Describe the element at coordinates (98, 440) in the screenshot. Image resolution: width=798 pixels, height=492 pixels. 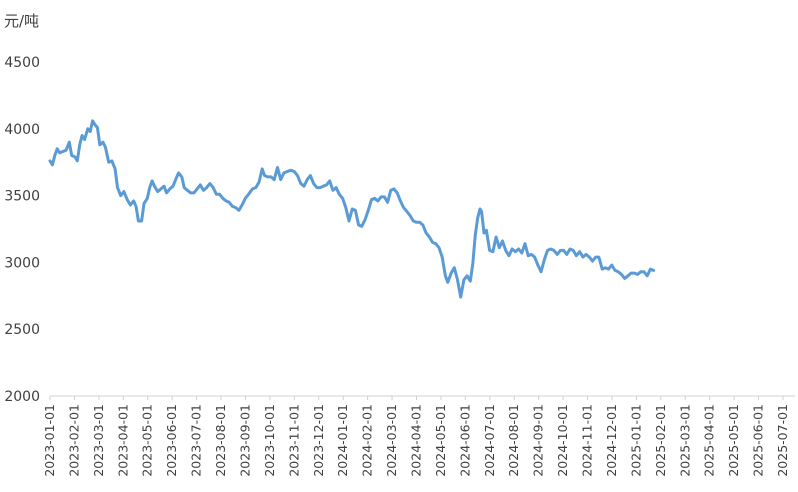
I see `x-tick-label: 2023-03-01` at that location.